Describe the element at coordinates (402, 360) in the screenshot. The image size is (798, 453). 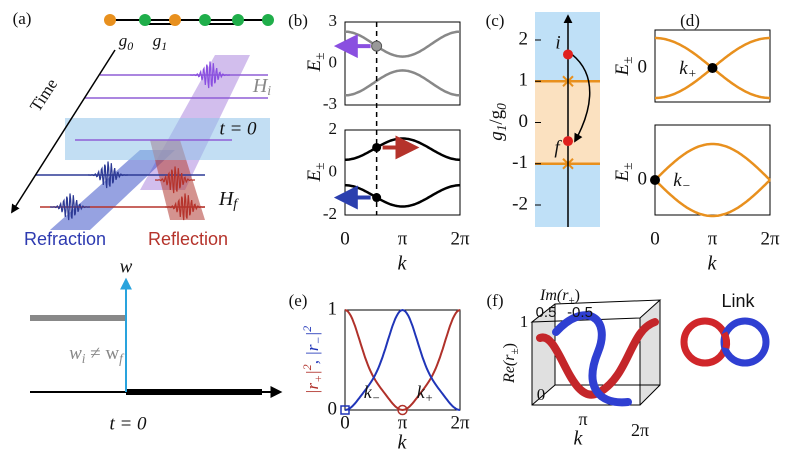
I see `reflectance` at that location.